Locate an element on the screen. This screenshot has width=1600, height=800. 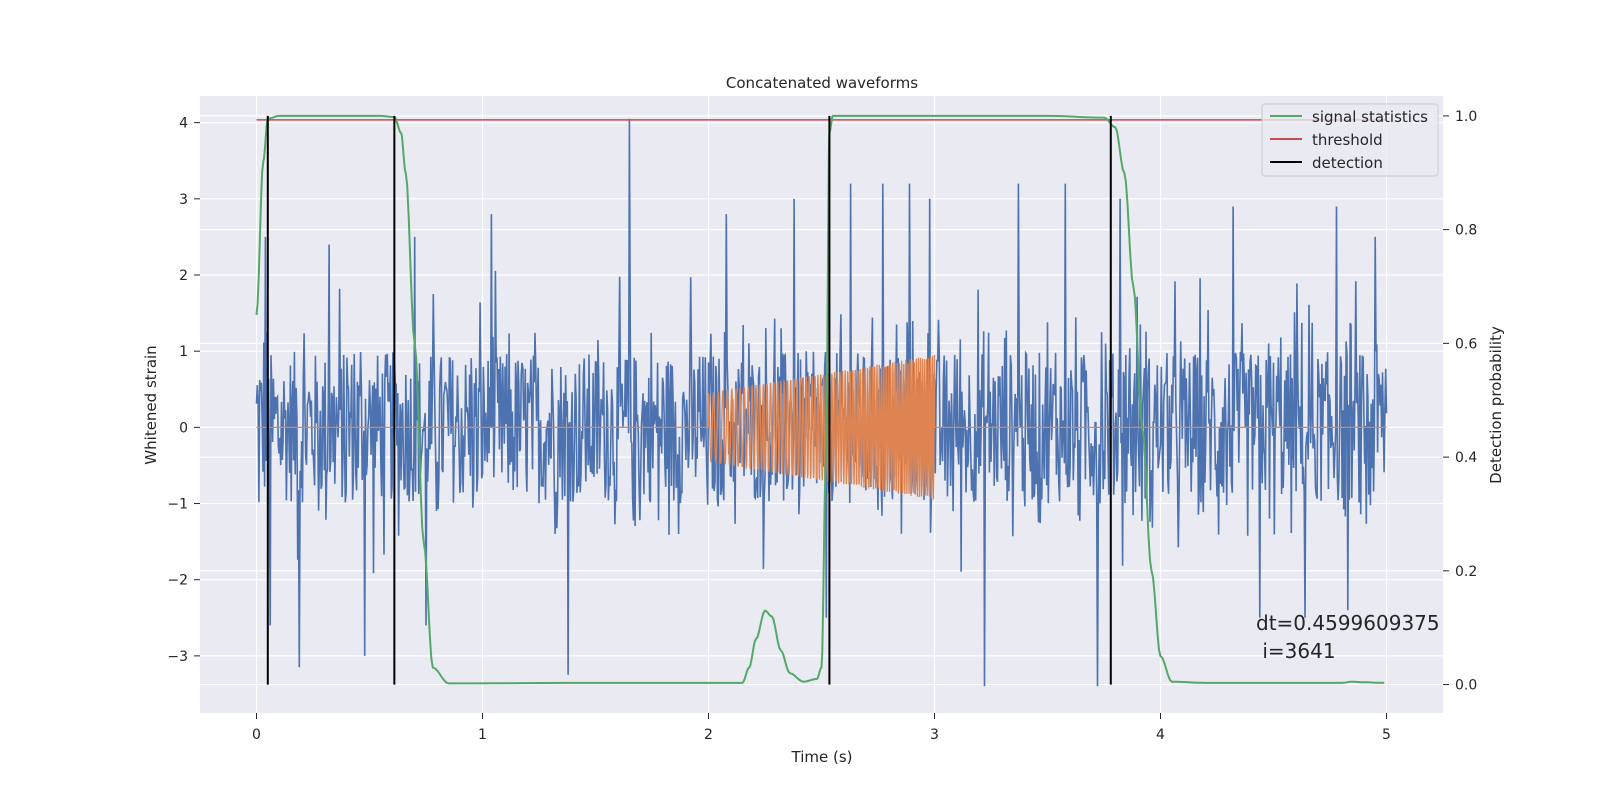
x-tick-label: 5 is located at coordinates (1386, 735).